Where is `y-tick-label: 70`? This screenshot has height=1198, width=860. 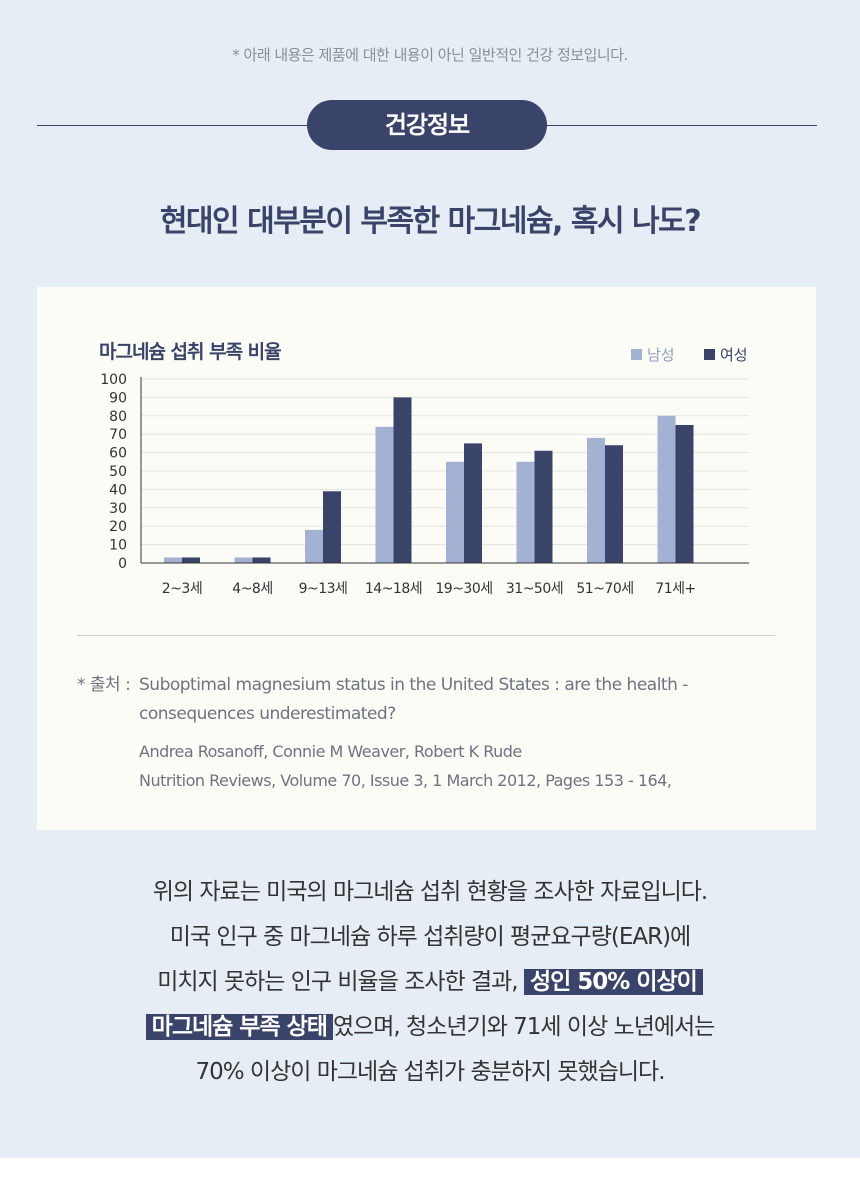 y-tick-label: 70 is located at coordinates (118, 435).